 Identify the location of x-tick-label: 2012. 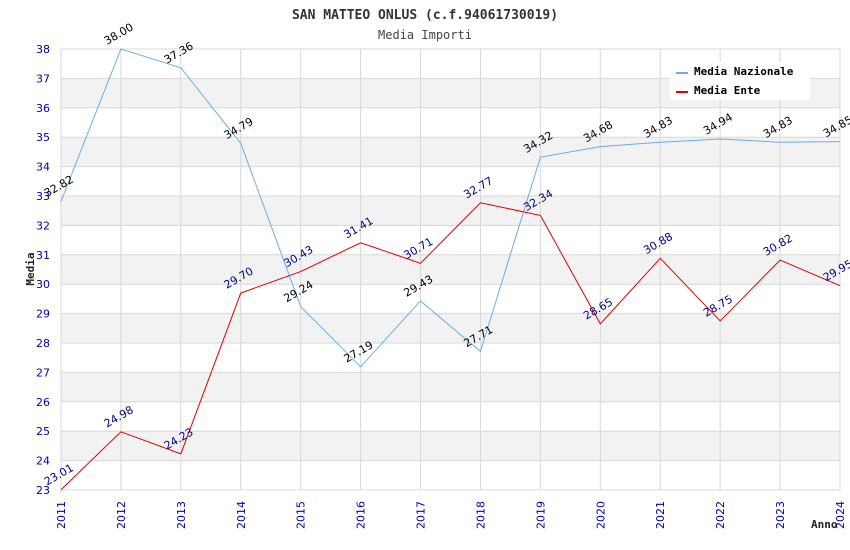
(121, 515).